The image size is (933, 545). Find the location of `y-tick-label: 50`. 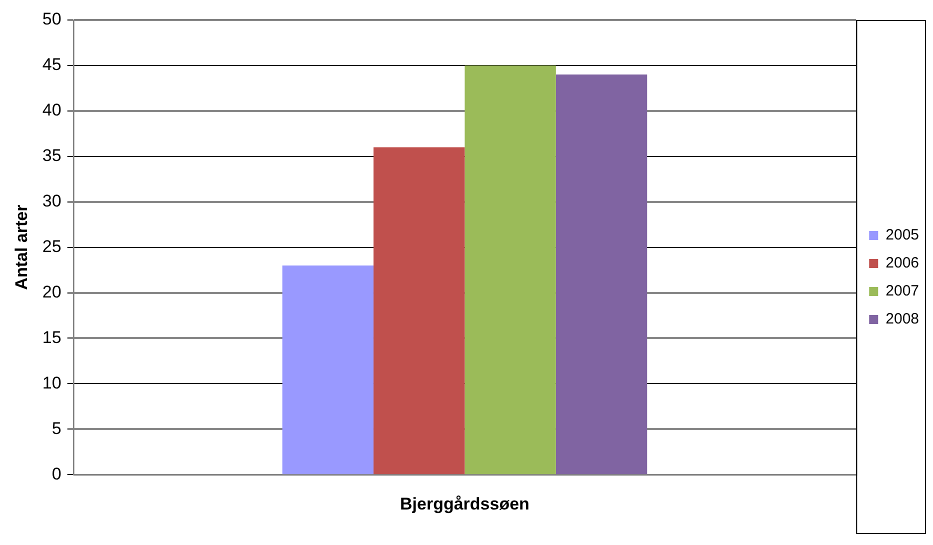

y-tick-label: 50 is located at coordinates (52, 19).